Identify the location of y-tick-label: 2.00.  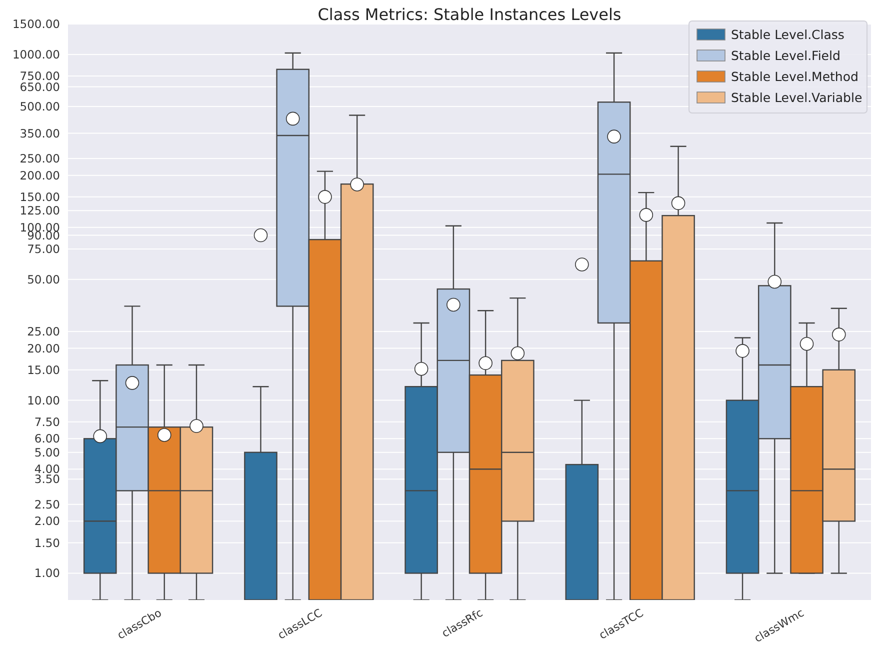
(47, 521).